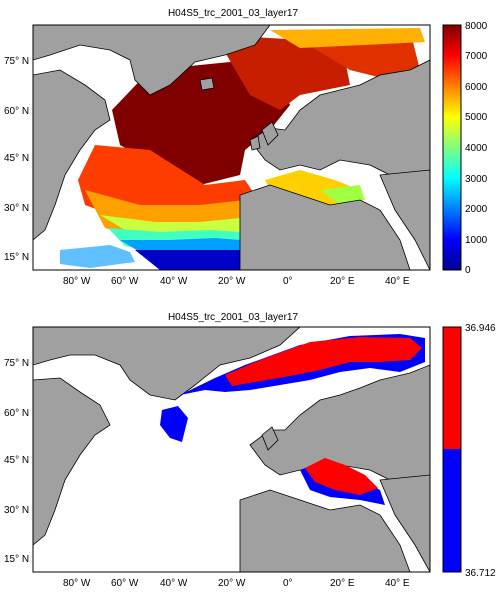 The image size is (500, 600). What do you see at coordinates (239, 114) in the screenshot?
I see `top-islands` at bounding box center [239, 114].